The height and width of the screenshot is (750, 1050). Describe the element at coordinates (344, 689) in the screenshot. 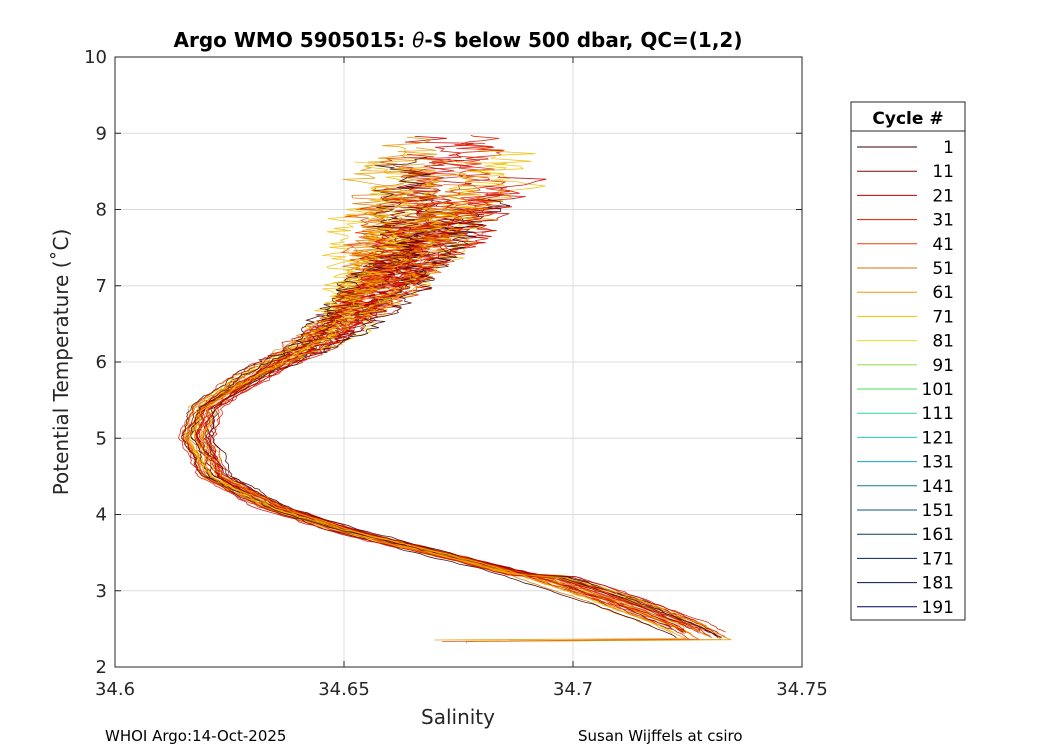

I see `x-tick-label: 34.65` at that location.